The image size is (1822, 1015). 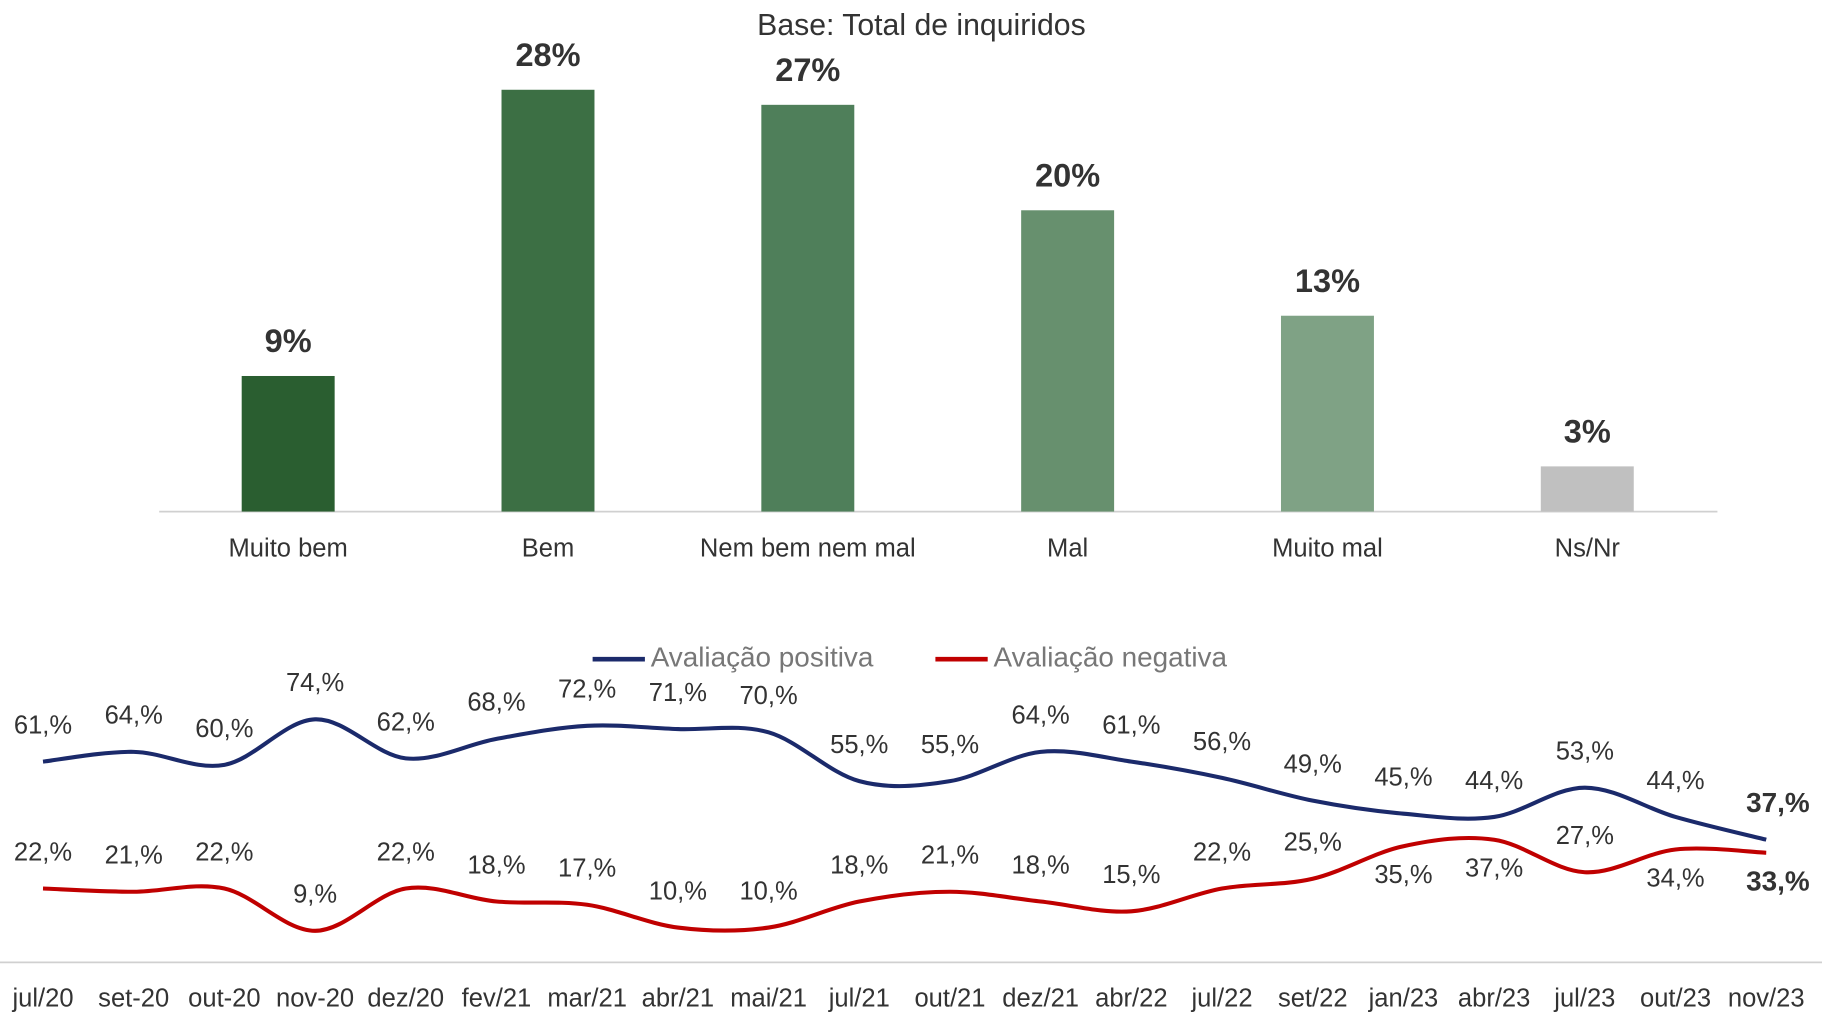 I want to click on x-tick-label: mar/21, so click(x=587, y=998).